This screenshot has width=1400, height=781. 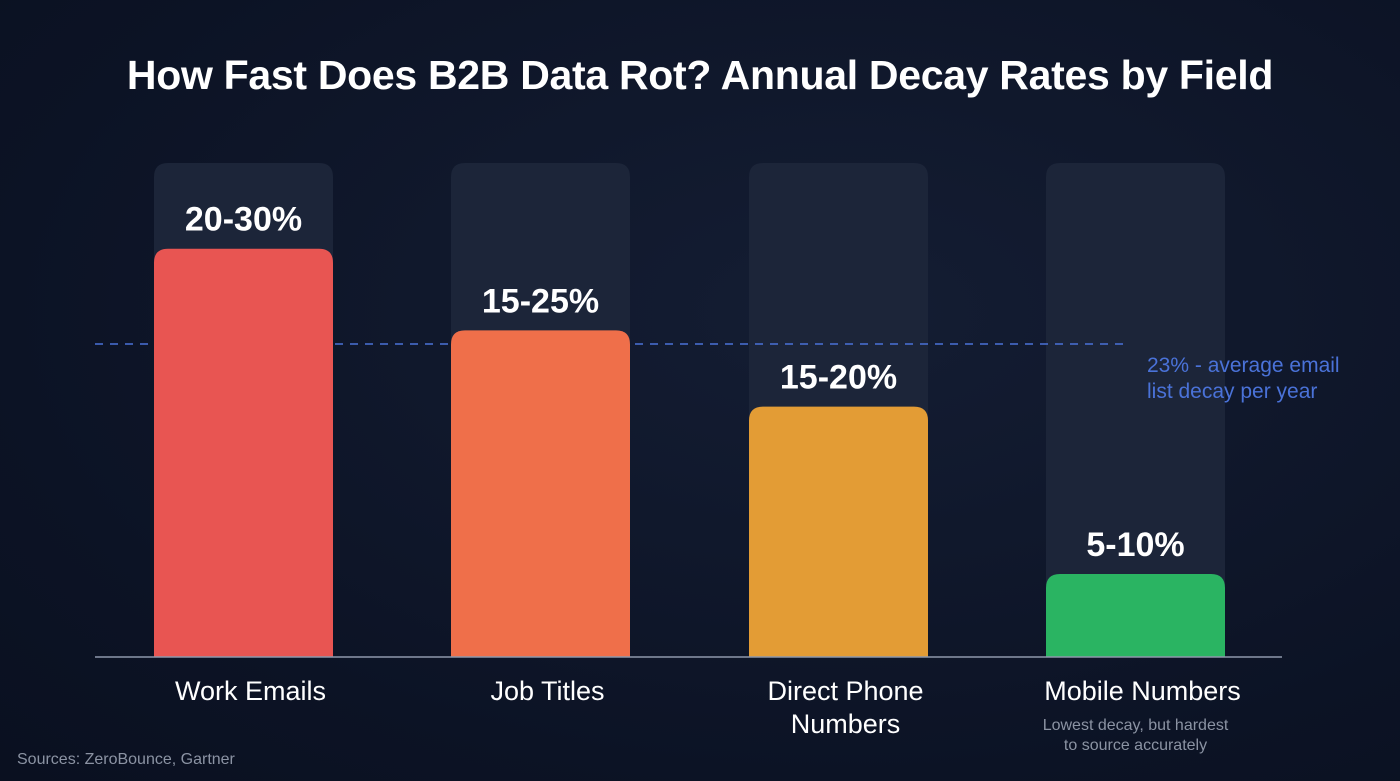 What do you see at coordinates (1135, 745) in the screenshot?
I see `category-note: to source accurately` at bounding box center [1135, 745].